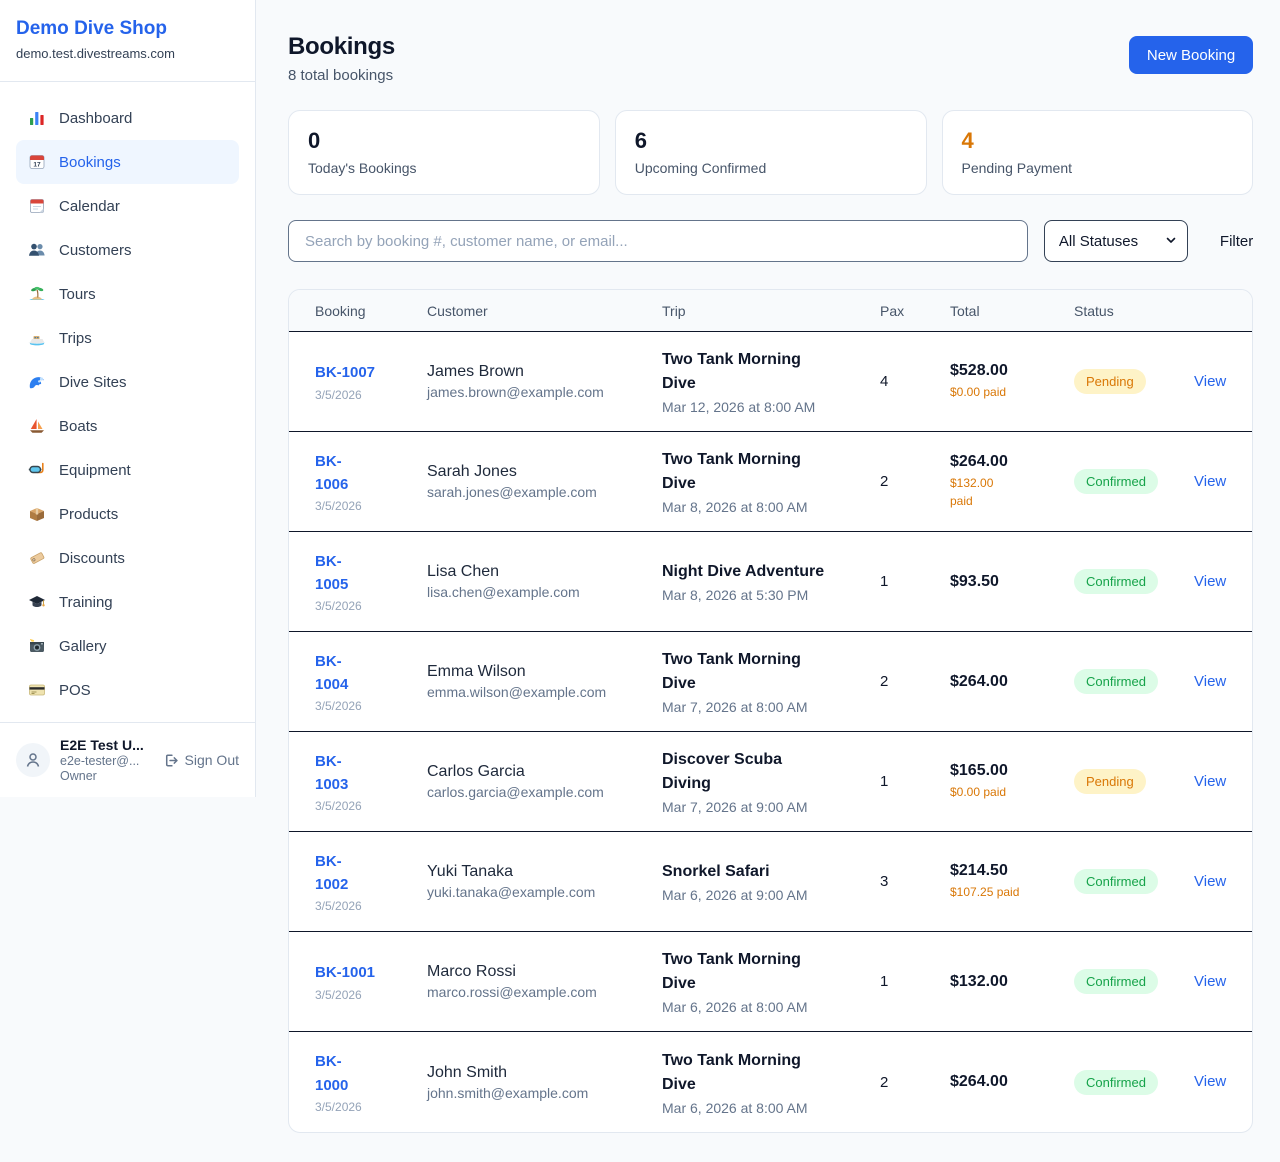  What do you see at coordinates (340, 310) in the screenshot?
I see `col-booking: Booking` at bounding box center [340, 310].